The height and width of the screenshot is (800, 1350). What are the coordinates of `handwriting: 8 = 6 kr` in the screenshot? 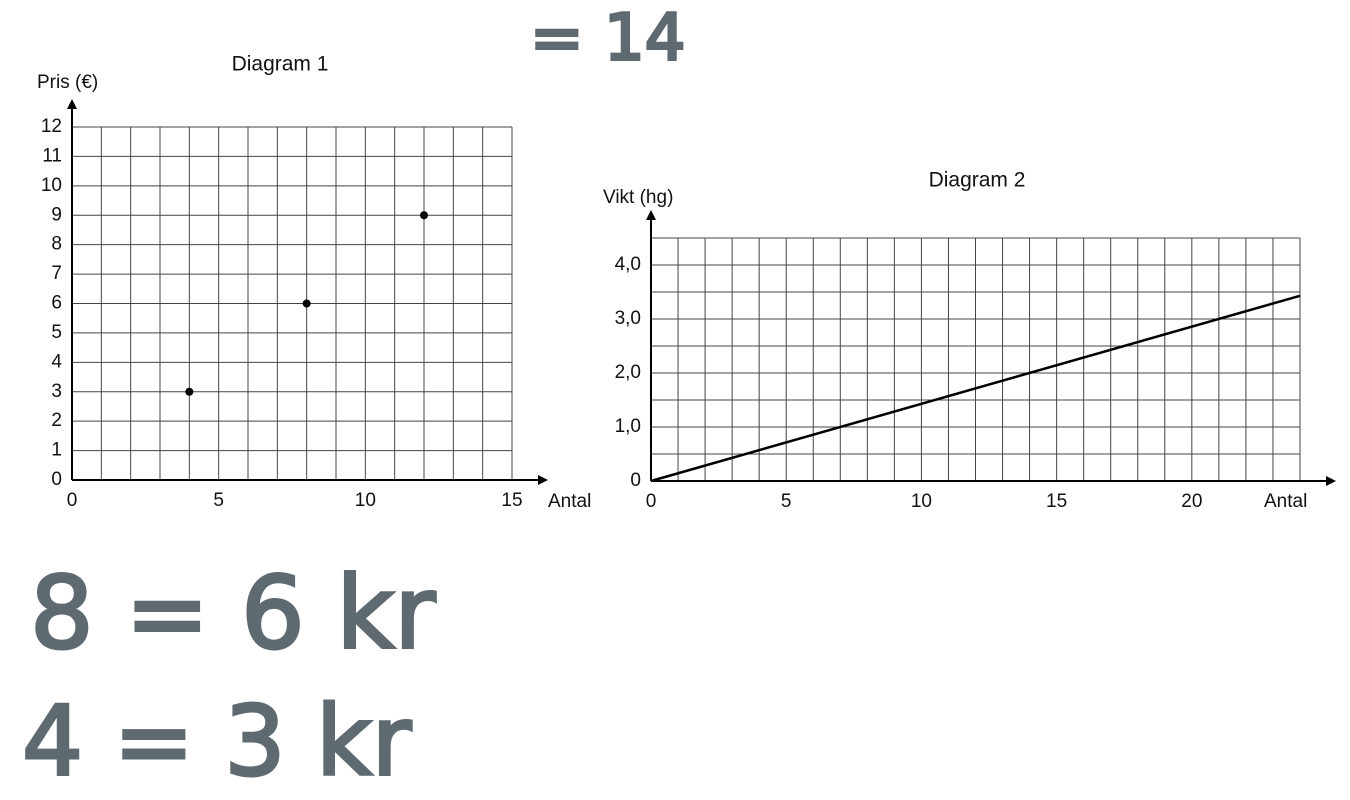 It's located at (233, 612).